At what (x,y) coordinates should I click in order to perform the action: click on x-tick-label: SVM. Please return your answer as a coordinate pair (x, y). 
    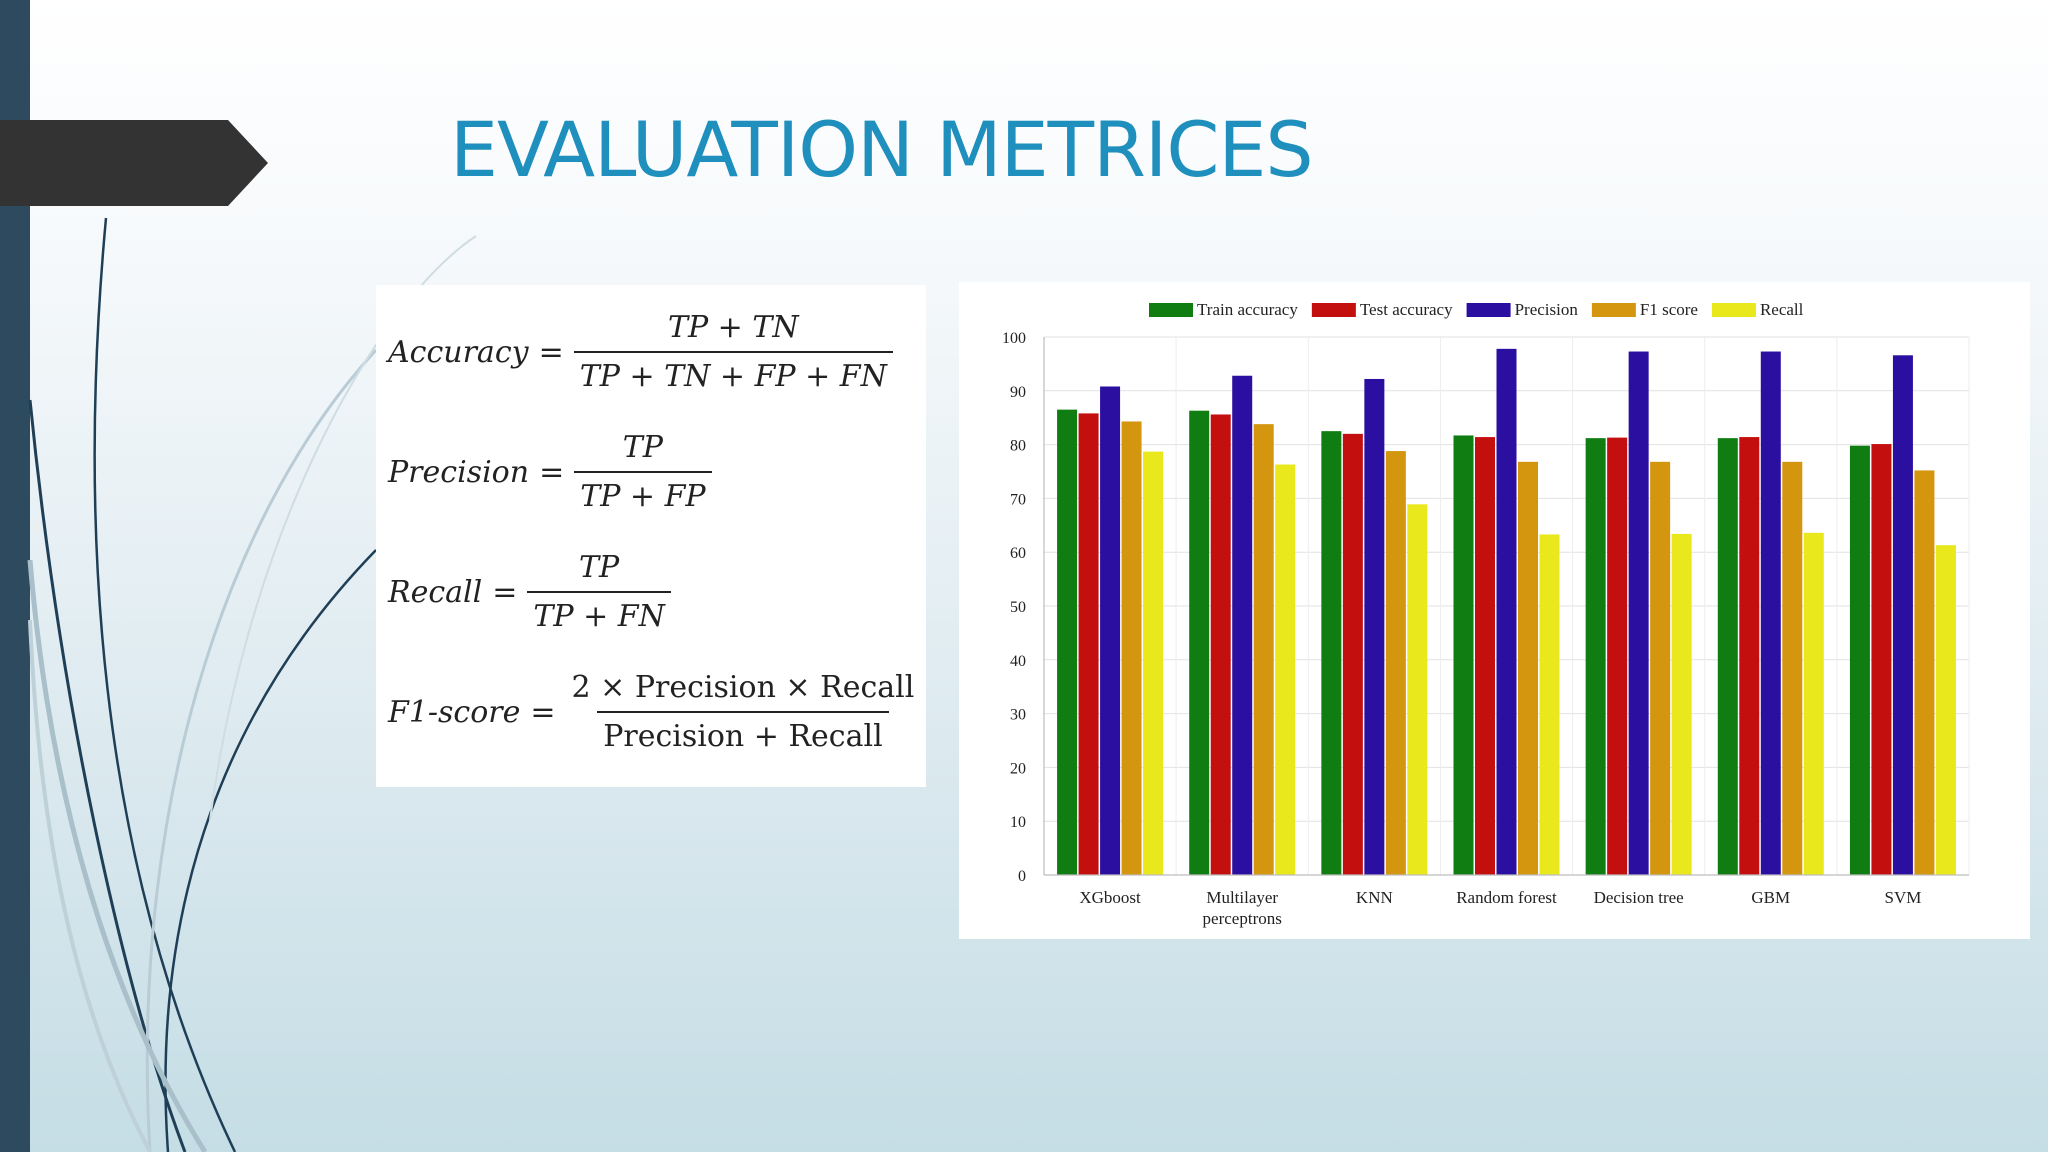
    Looking at the image, I should click on (1902, 897).